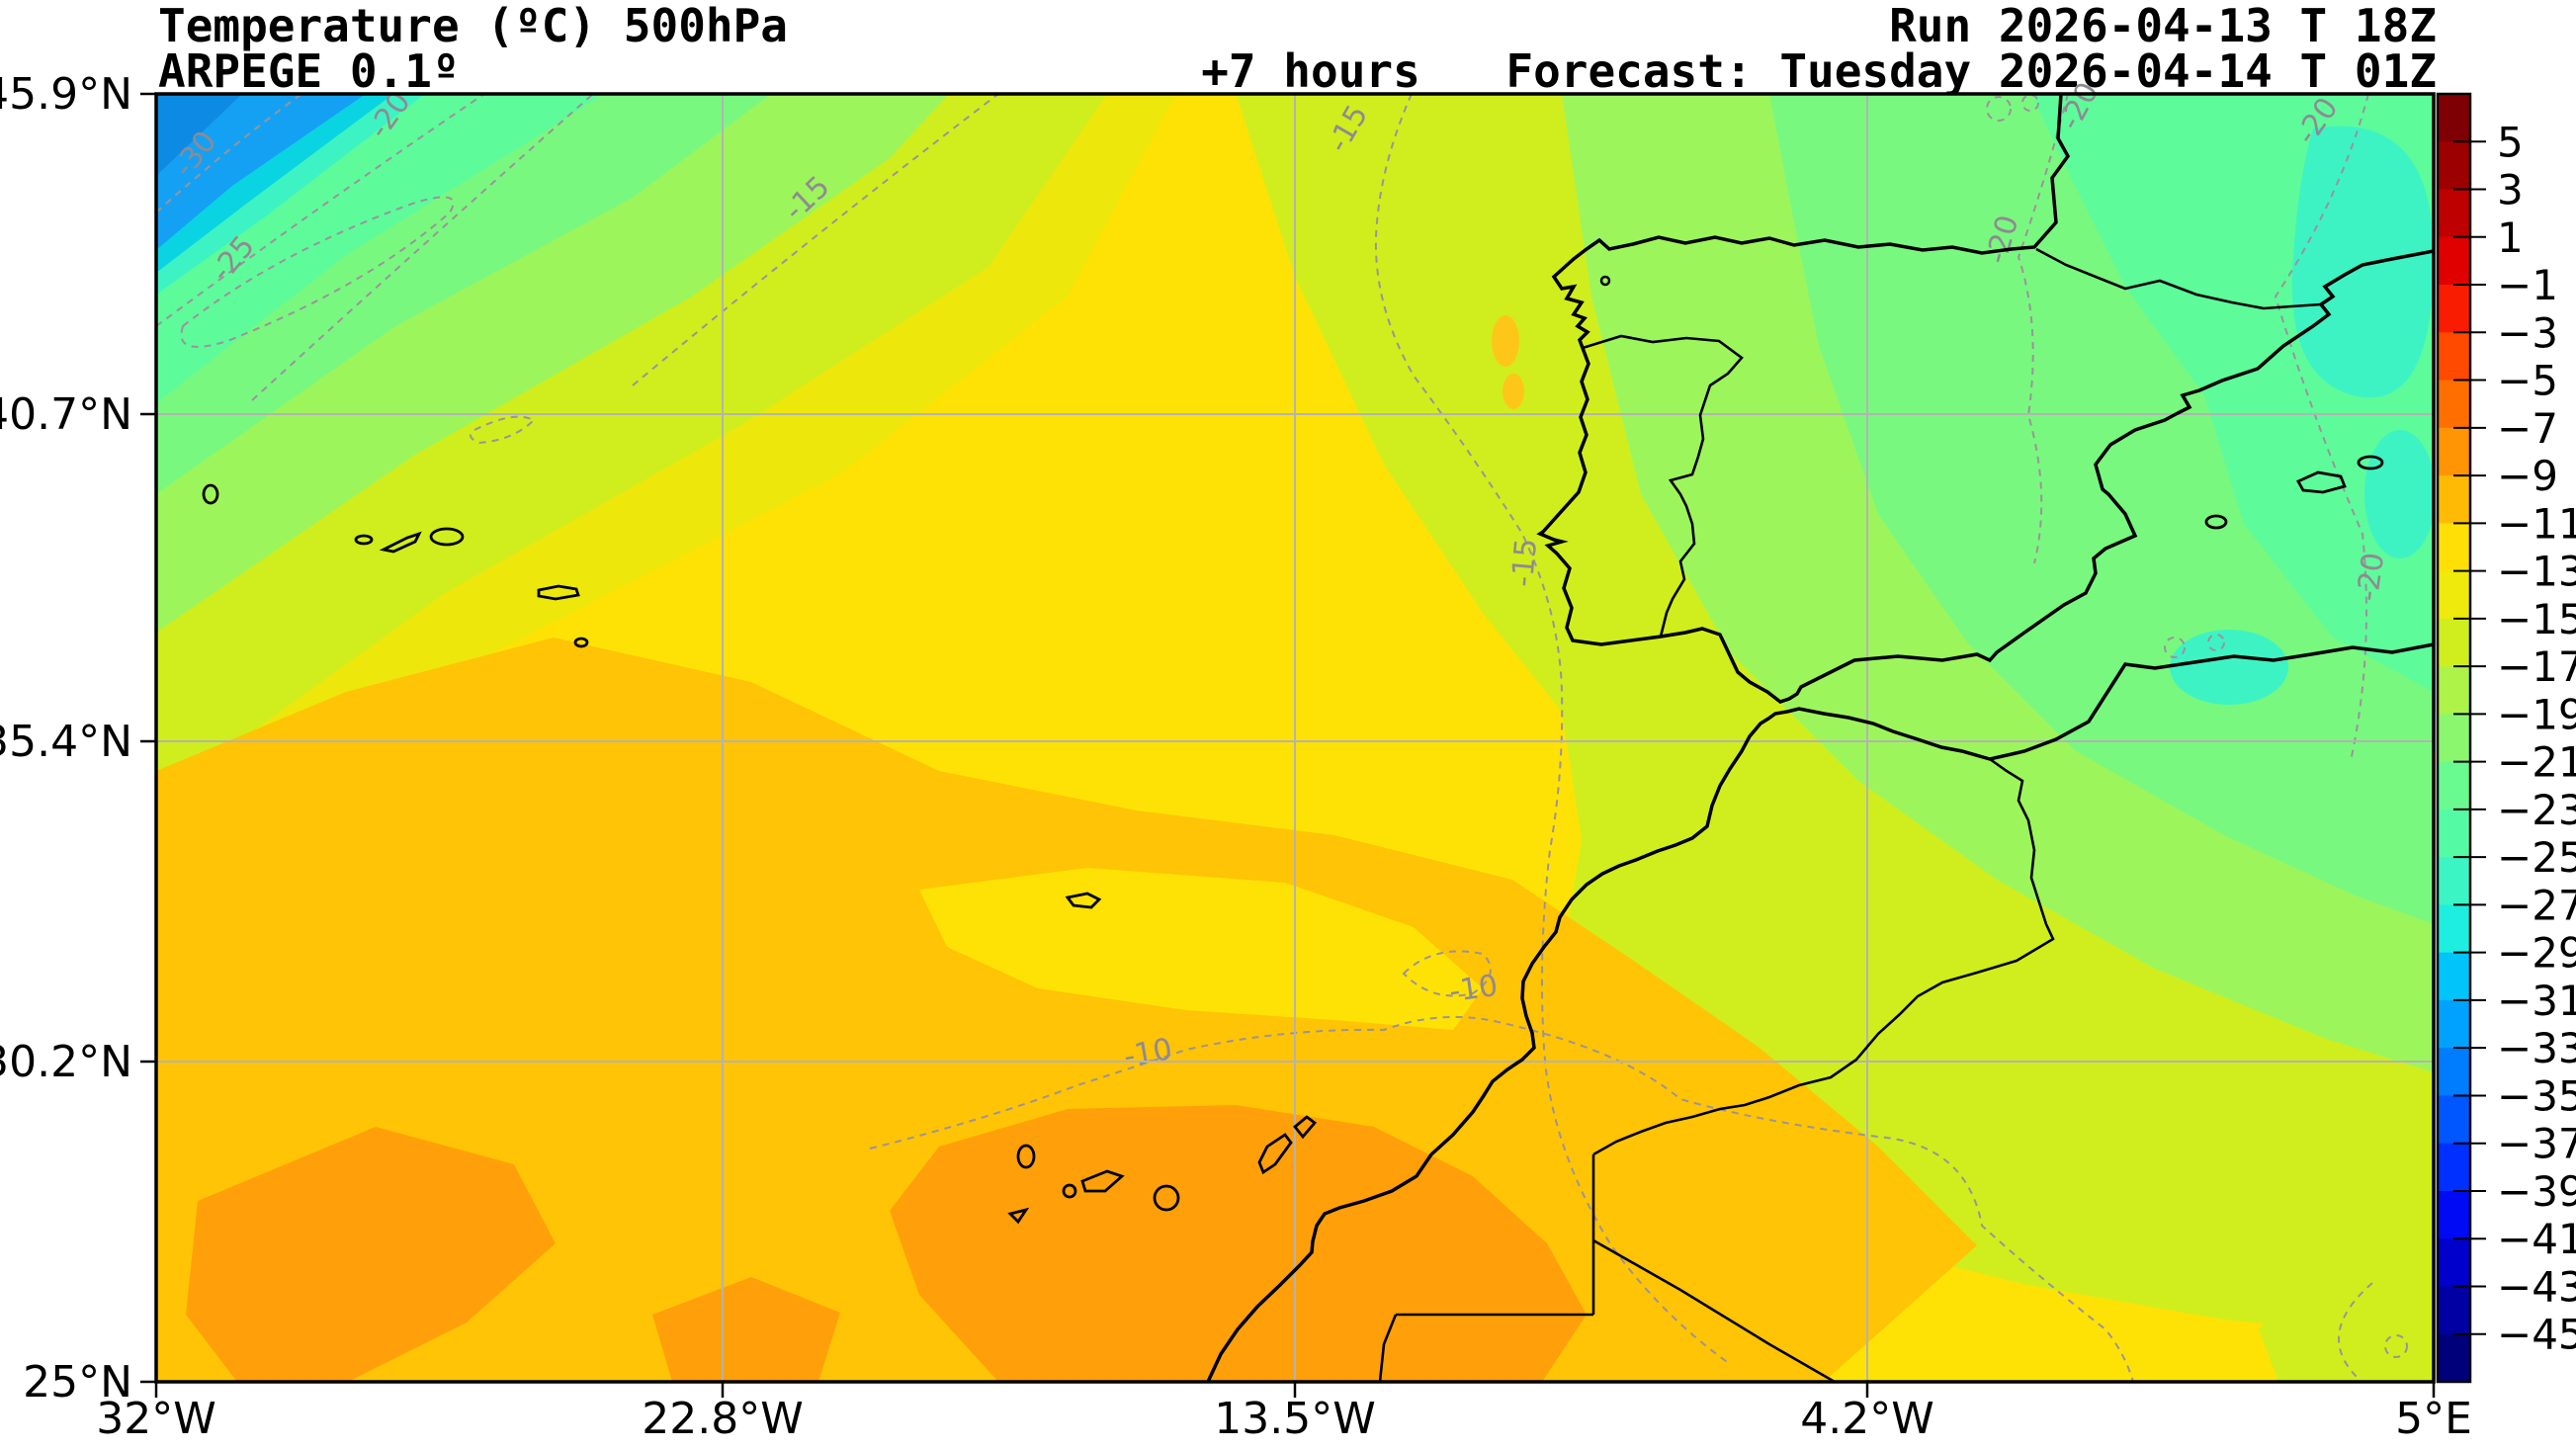 The height and width of the screenshot is (1450, 2576). What do you see at coordinates (1238, 1243) in the screenshot?
I see `field-blob-orange-morocco` at bounding box center [1238, 1243].